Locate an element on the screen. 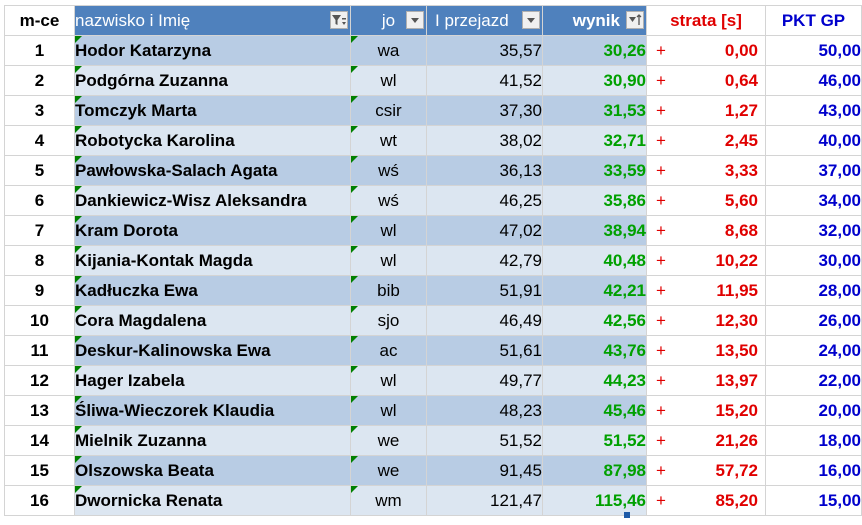  cell-place: 12 is located at coordinates (39, 380).